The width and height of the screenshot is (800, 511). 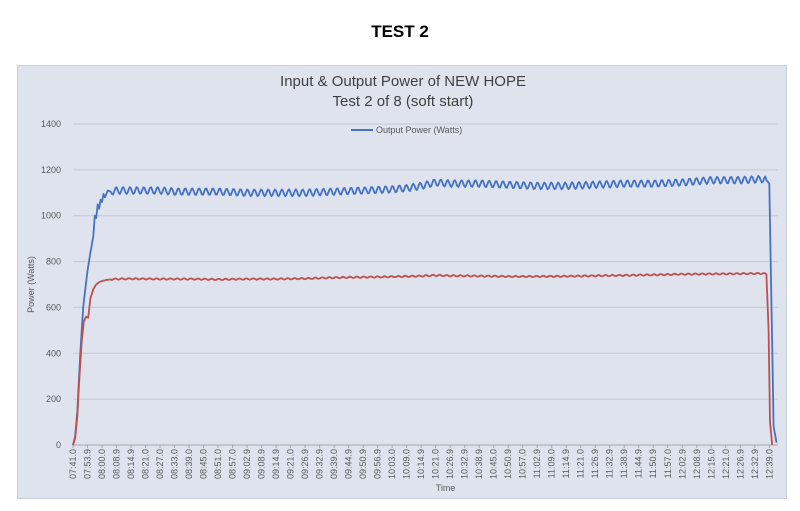 I want to click on y-tick-label: 1000, so click(x=51, y=216).